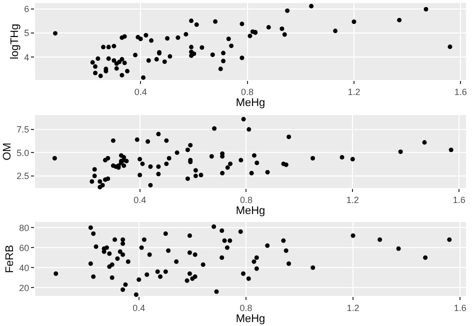  Describe the element at coordinates (23, 129) in the screenshot. I see `y-tick-label: 7.5` at that location.